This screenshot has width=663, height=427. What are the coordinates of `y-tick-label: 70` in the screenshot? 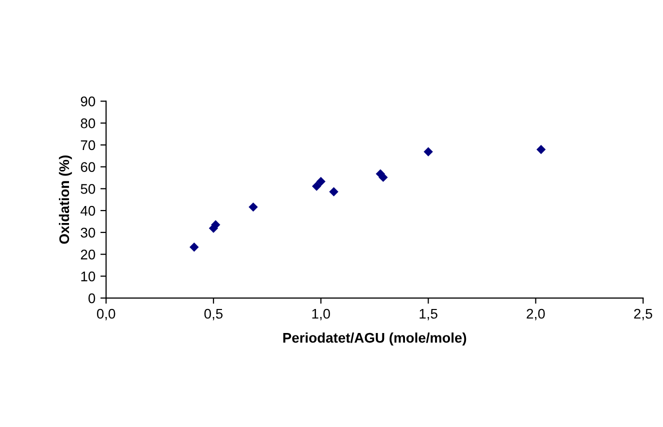 It's located at (88, 145).